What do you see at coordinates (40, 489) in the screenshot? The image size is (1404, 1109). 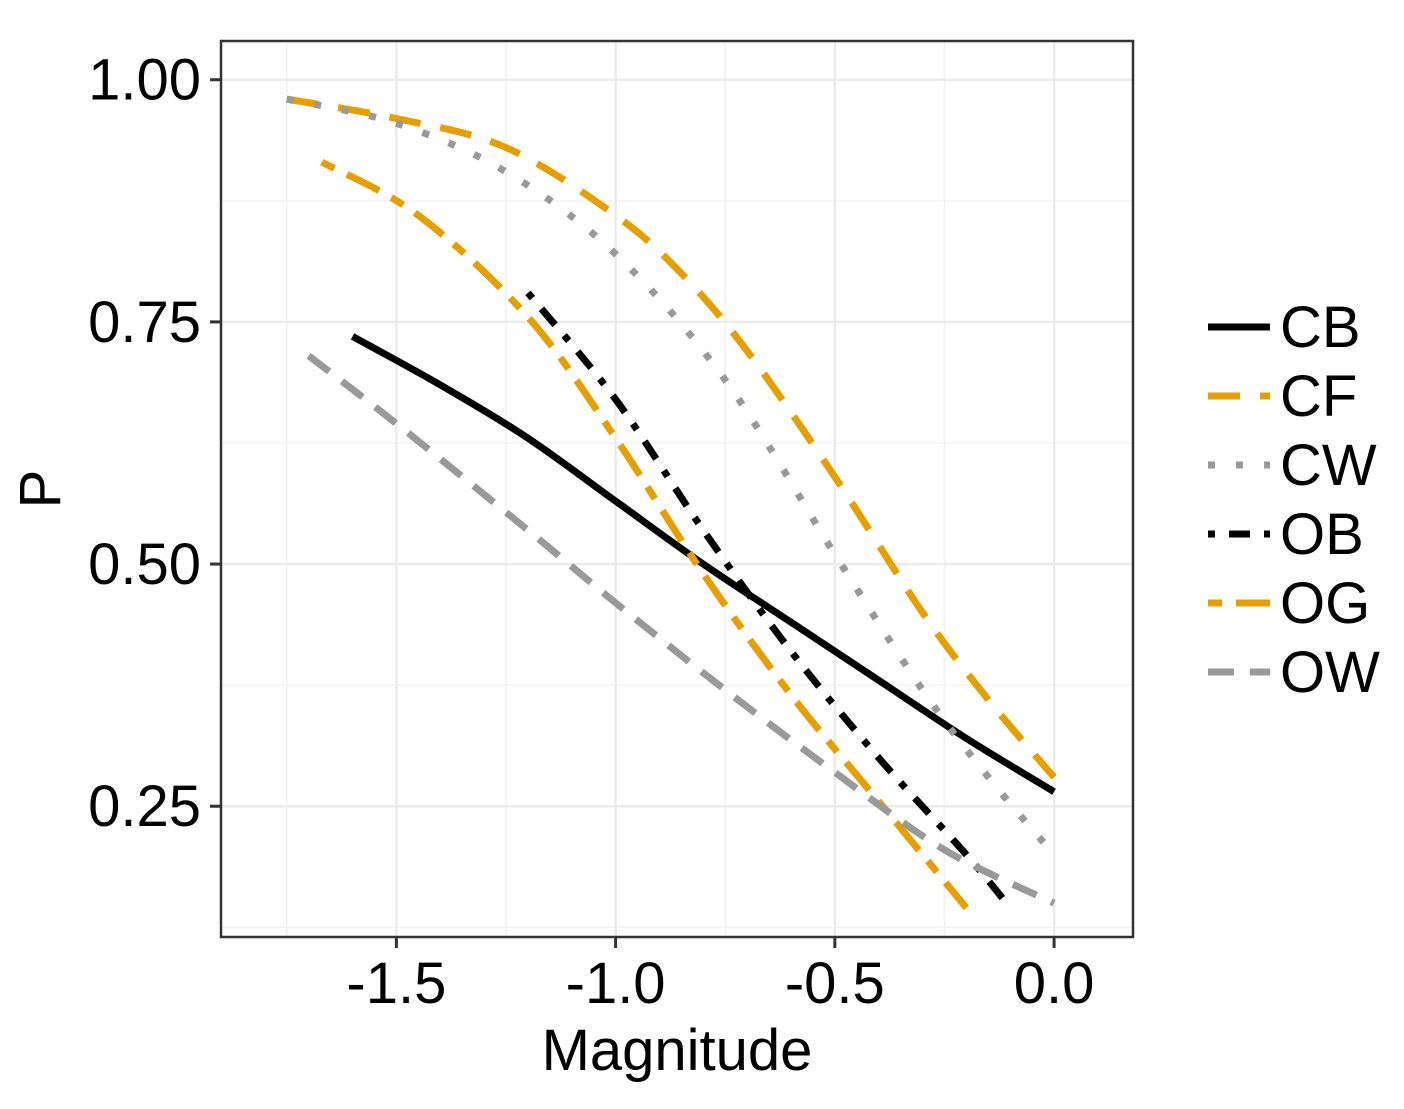 I see `y-axis-title: P` at bounding box center [40, 489].